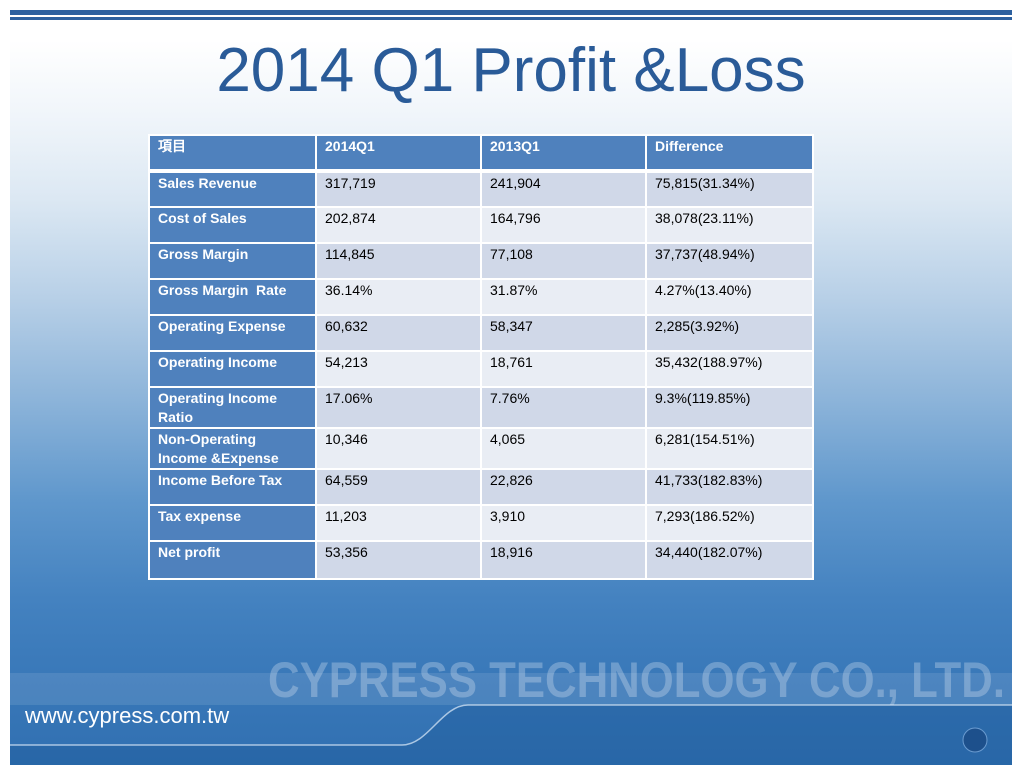 This screenshot has width=1024, height=775. Describe the element at coordinates (232, 487) in the screenshot. I see `row-label-cell: Income Before Tax` at that location.